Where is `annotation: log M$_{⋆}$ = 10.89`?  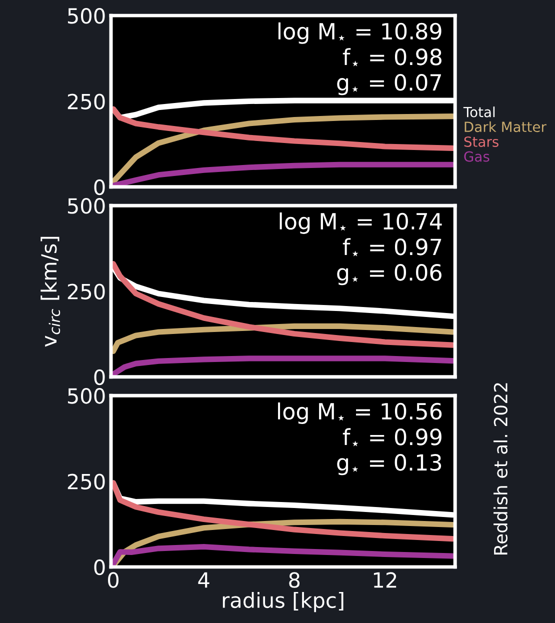
annotation: log M$_{⋆}$ = 10.89 is located at coordinates (360, 33).